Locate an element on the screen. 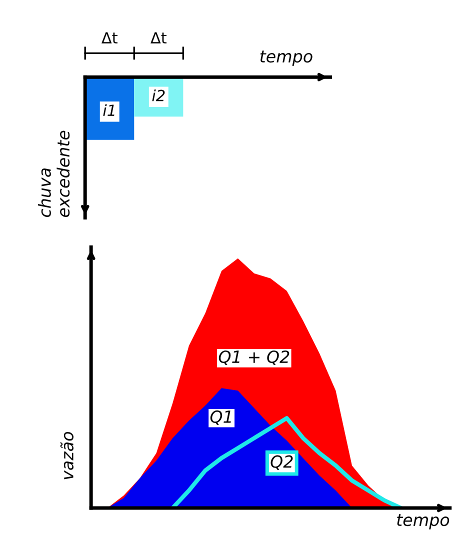  y-axis-title: vazão is located at coordinates (67, 456).